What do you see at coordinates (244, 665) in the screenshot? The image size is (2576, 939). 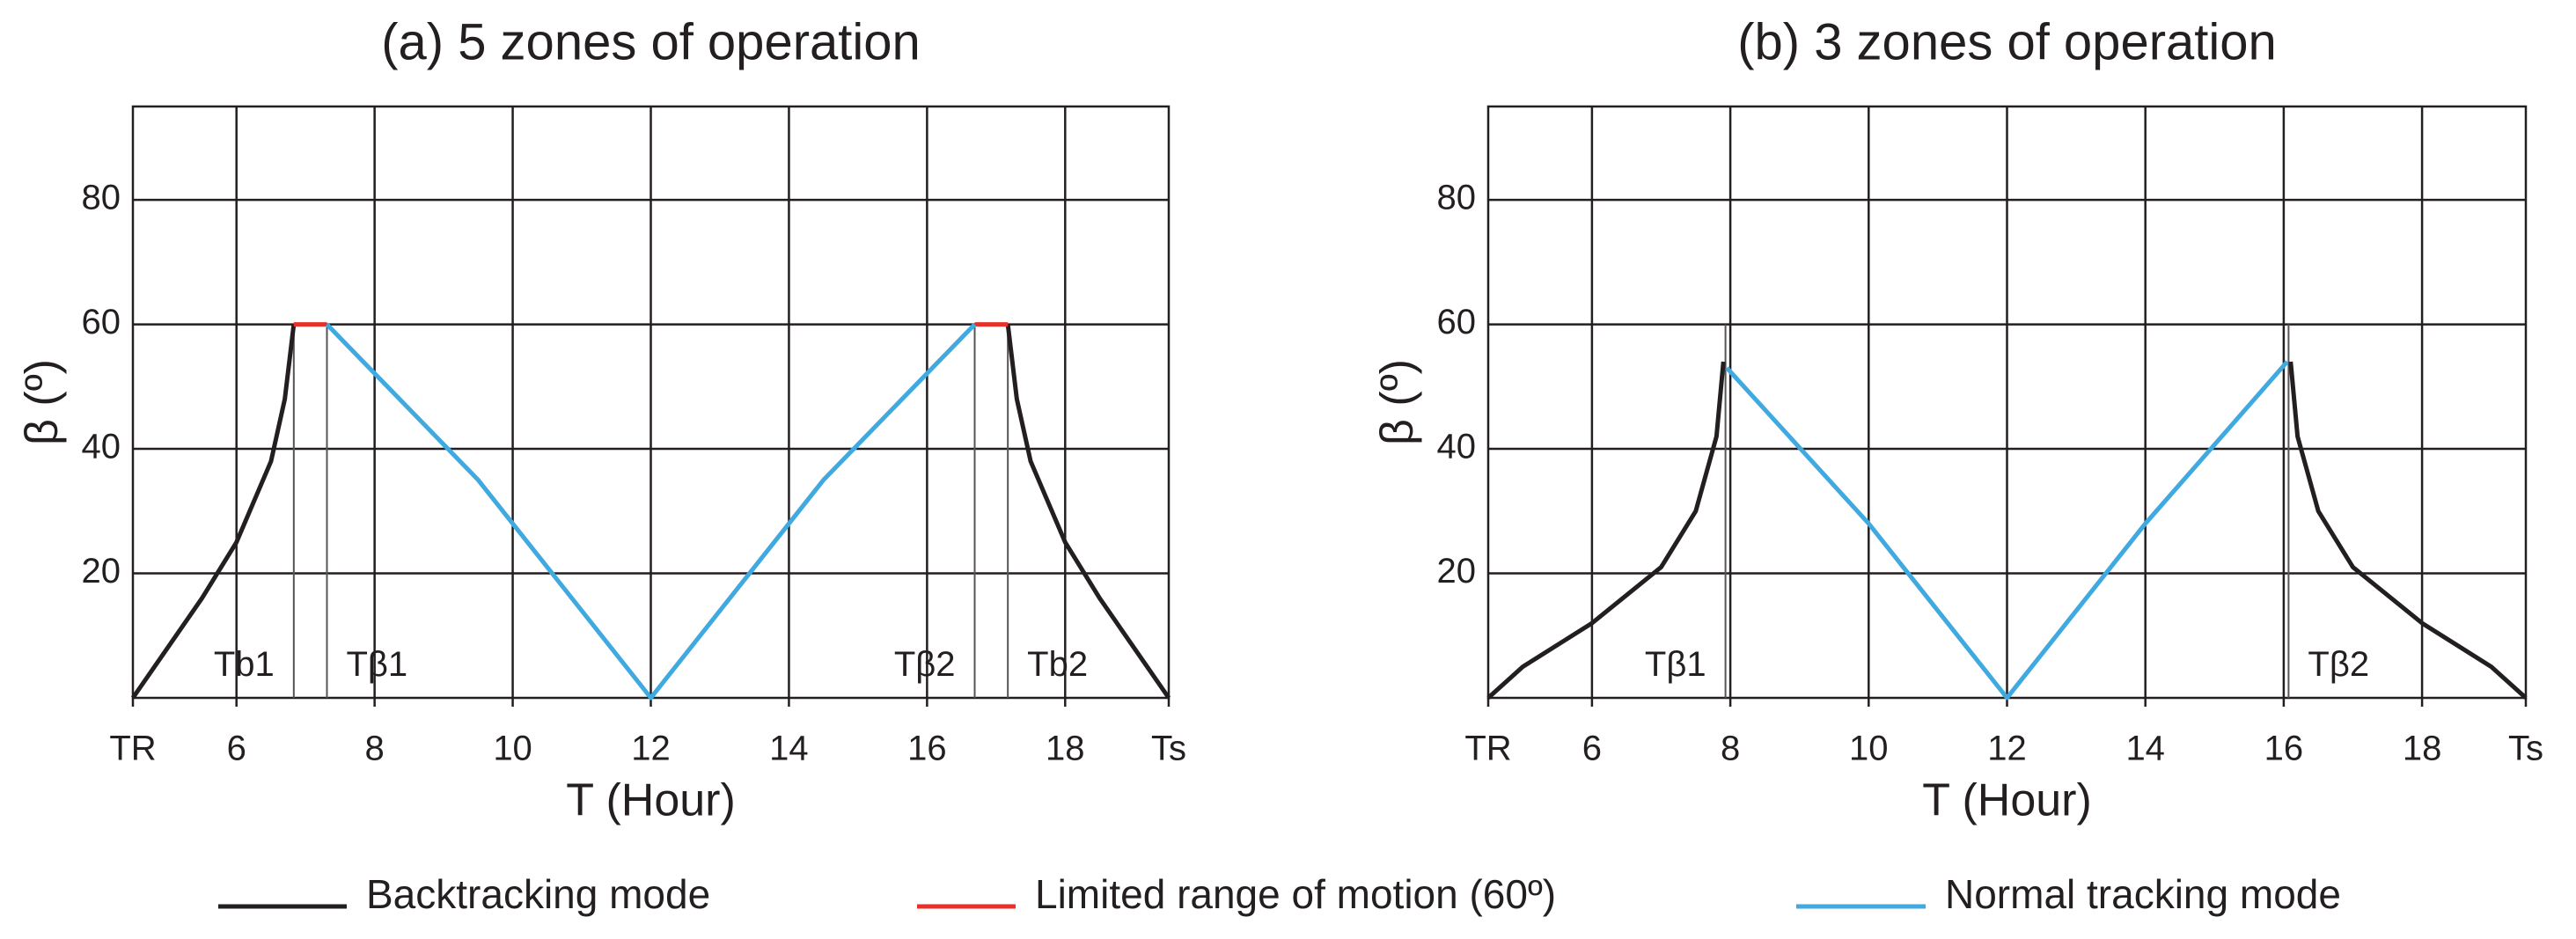 I see `annotation-label: Tb1` at bounding box center [244, 665].